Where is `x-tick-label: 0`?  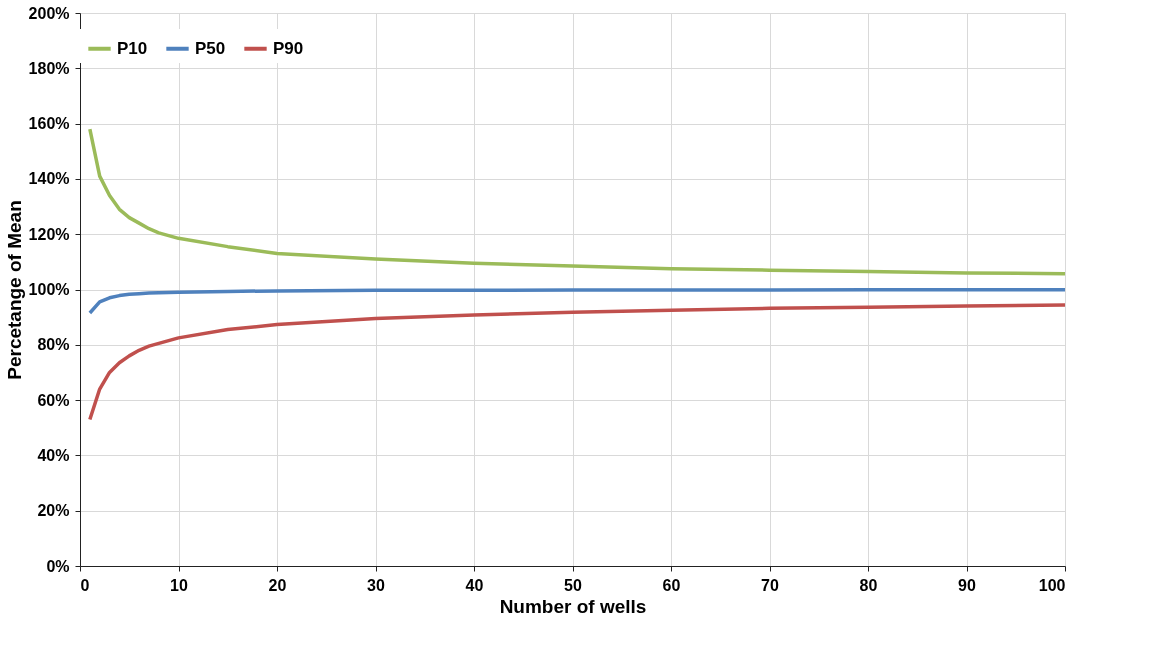
x-tick-label: 0 is located at coordinates (85, 585).